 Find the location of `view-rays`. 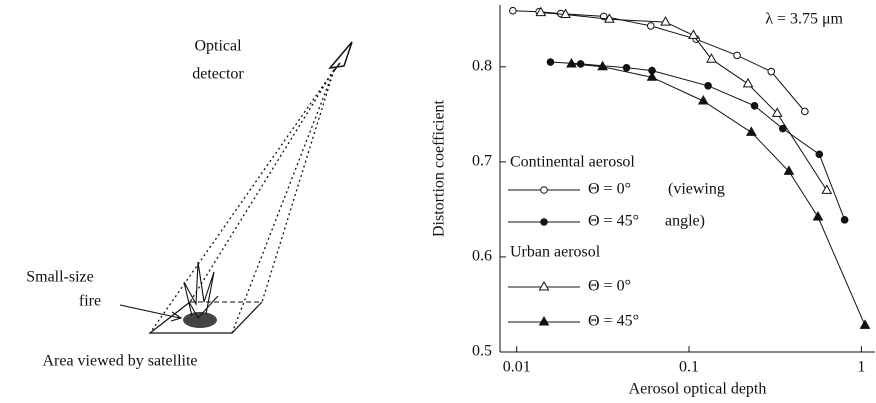

view-rays is located at coordinates (242, 201).